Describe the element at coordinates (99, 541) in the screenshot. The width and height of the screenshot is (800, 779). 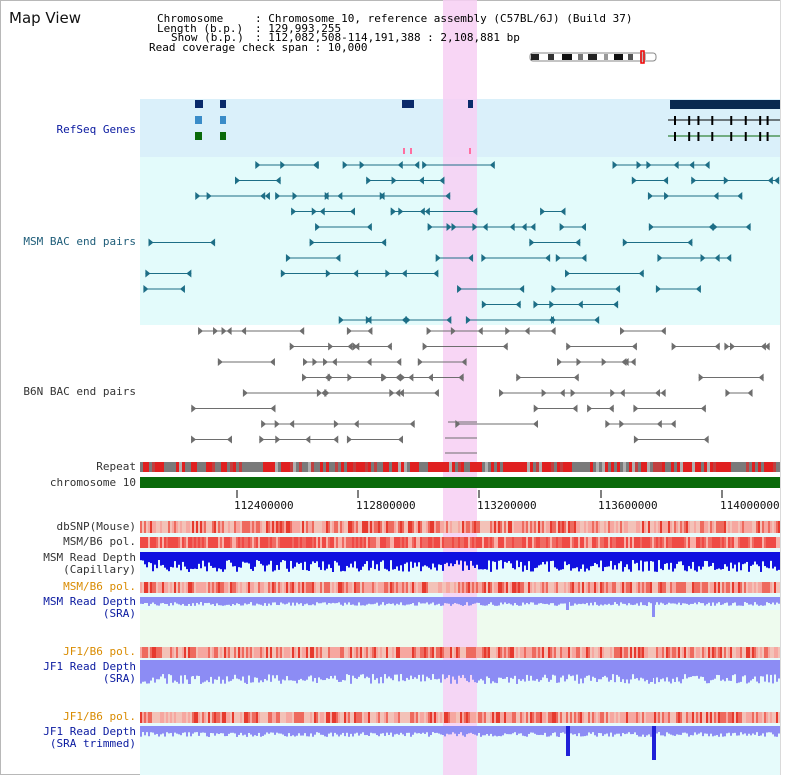
I see `track-label-msm-b6-pol: MSM/B6 pol.` at that location.